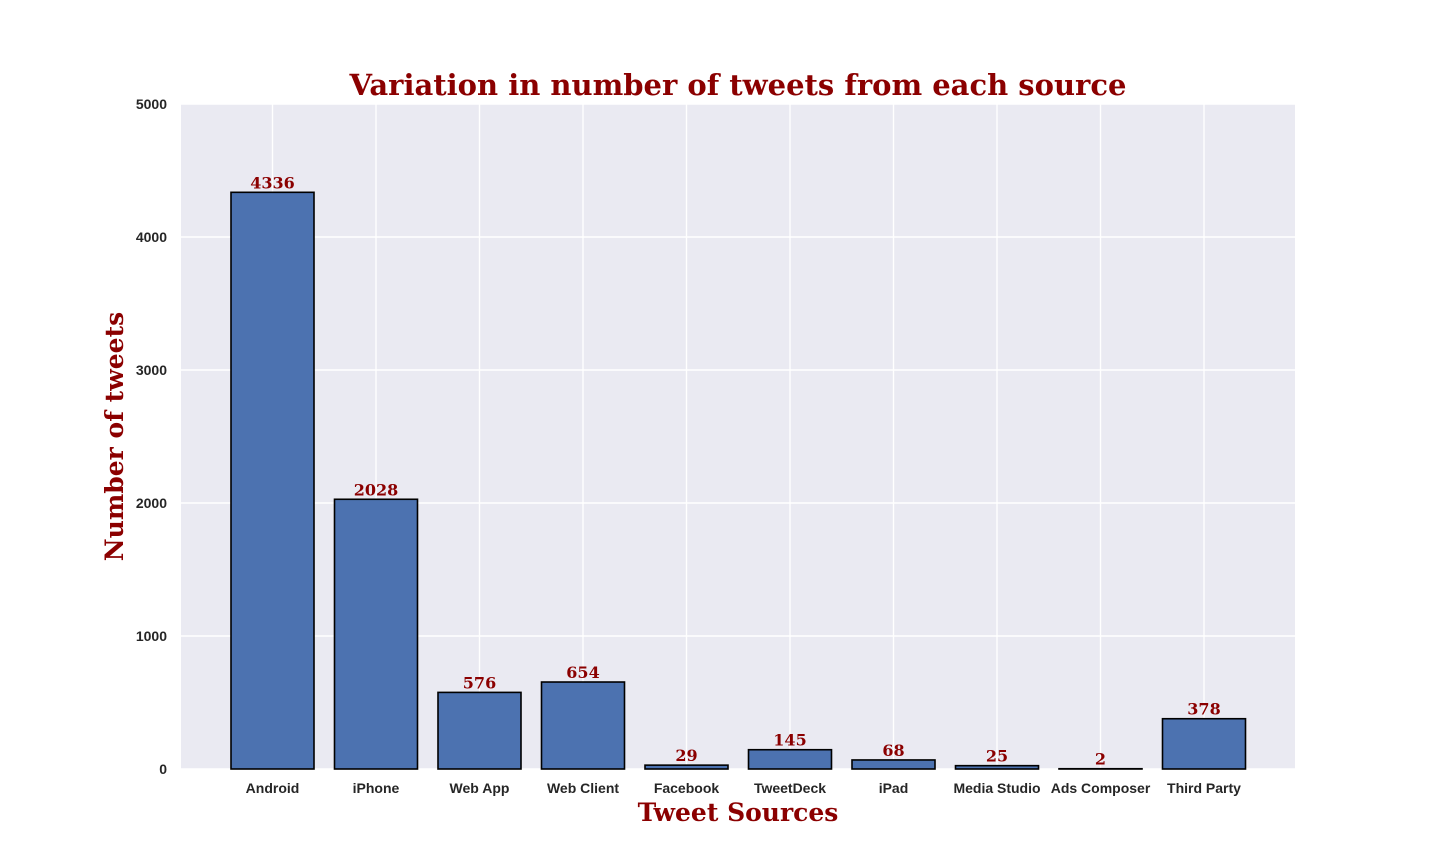 This screenshot has height=864, width=1440. I want to click on data-label-ads-composer: 2, so click(1100, 759).